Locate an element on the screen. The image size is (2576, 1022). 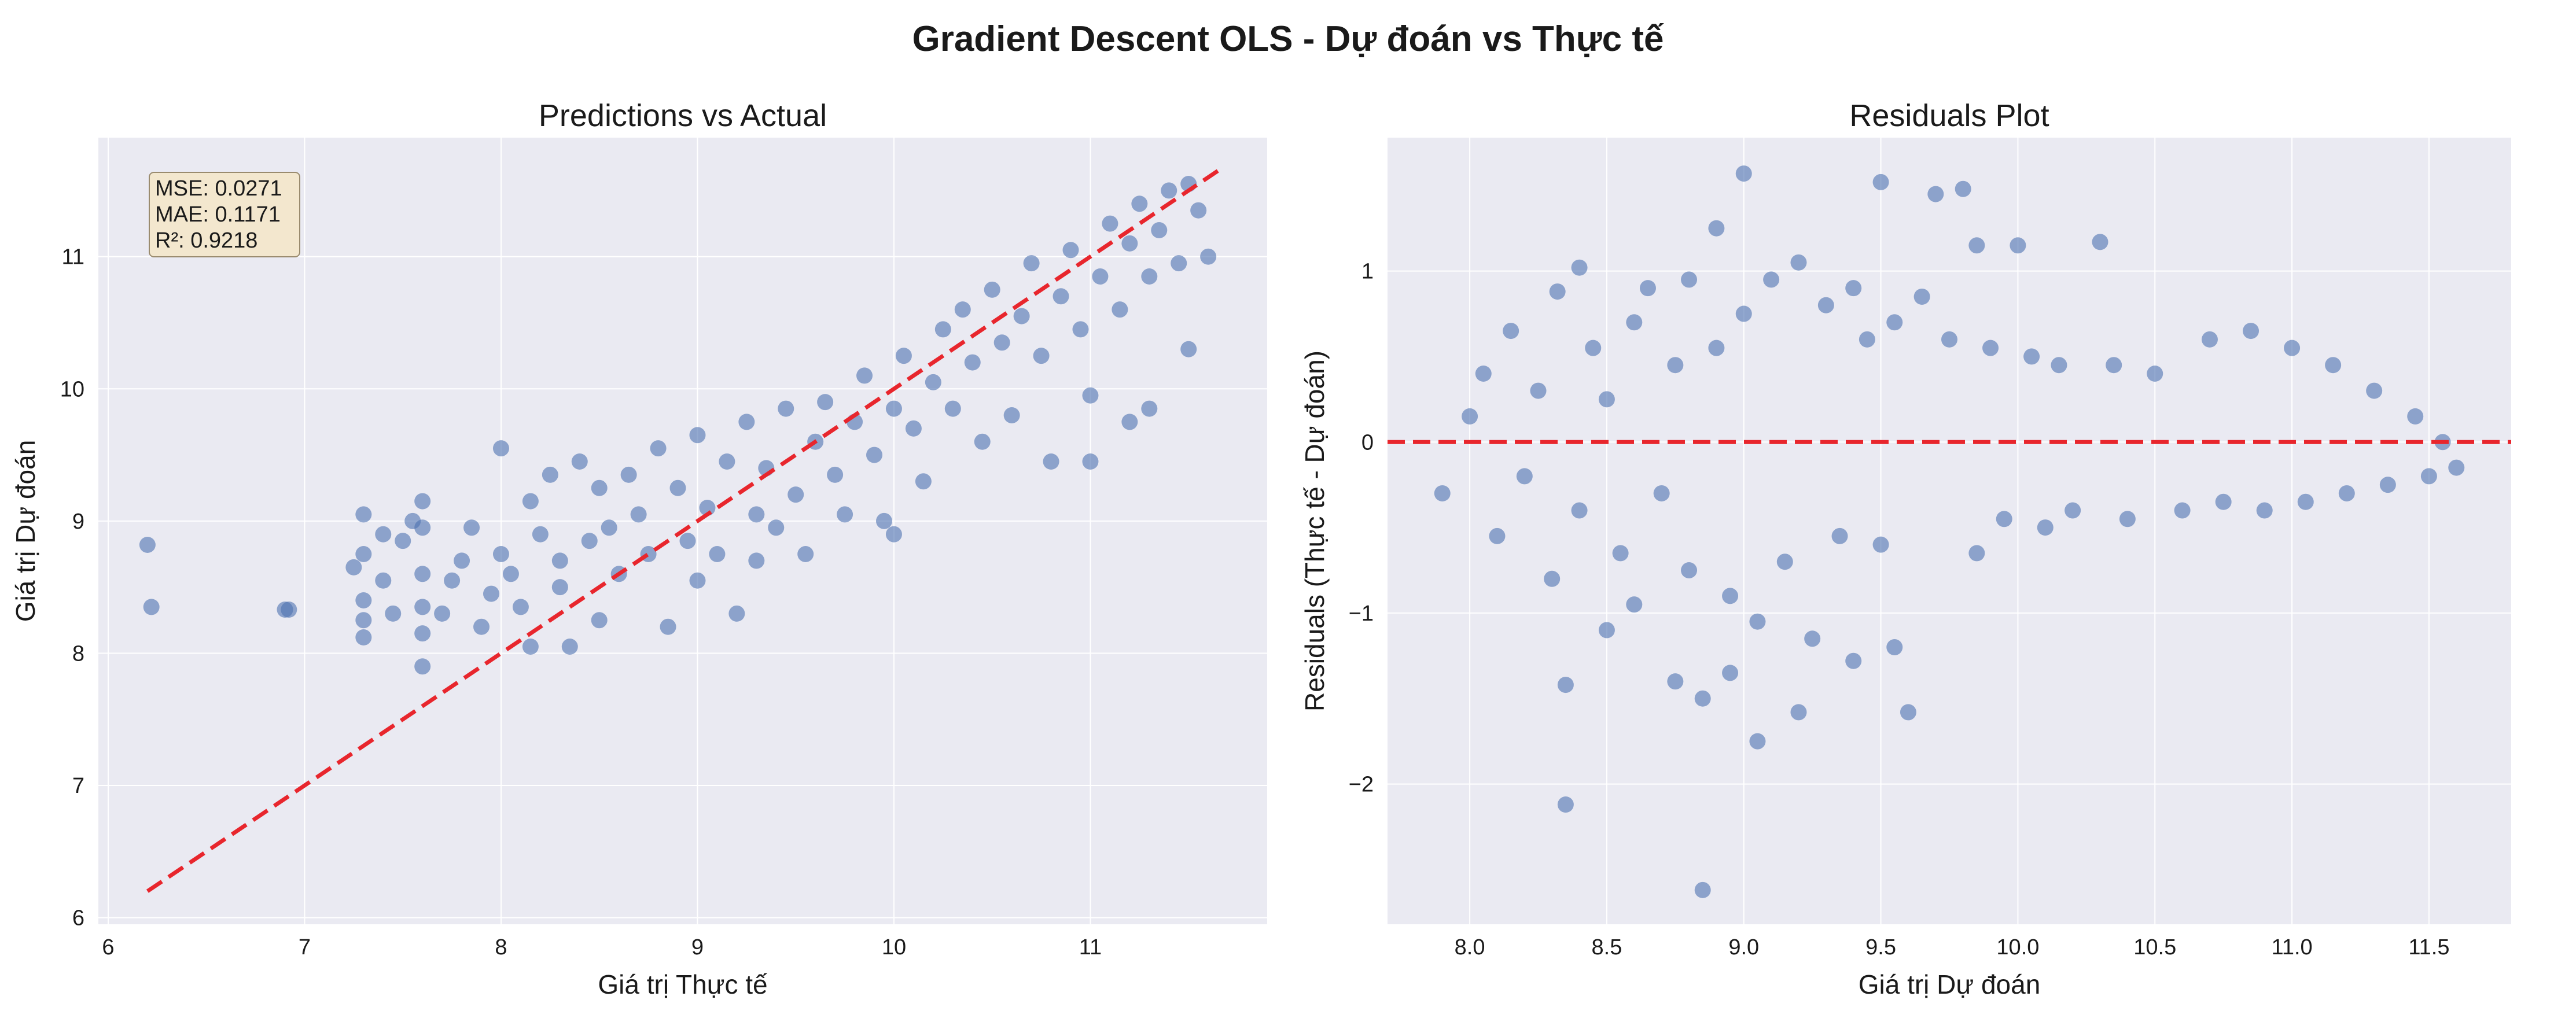
x-tick-label: 7 is located at coordinates (305, 947).